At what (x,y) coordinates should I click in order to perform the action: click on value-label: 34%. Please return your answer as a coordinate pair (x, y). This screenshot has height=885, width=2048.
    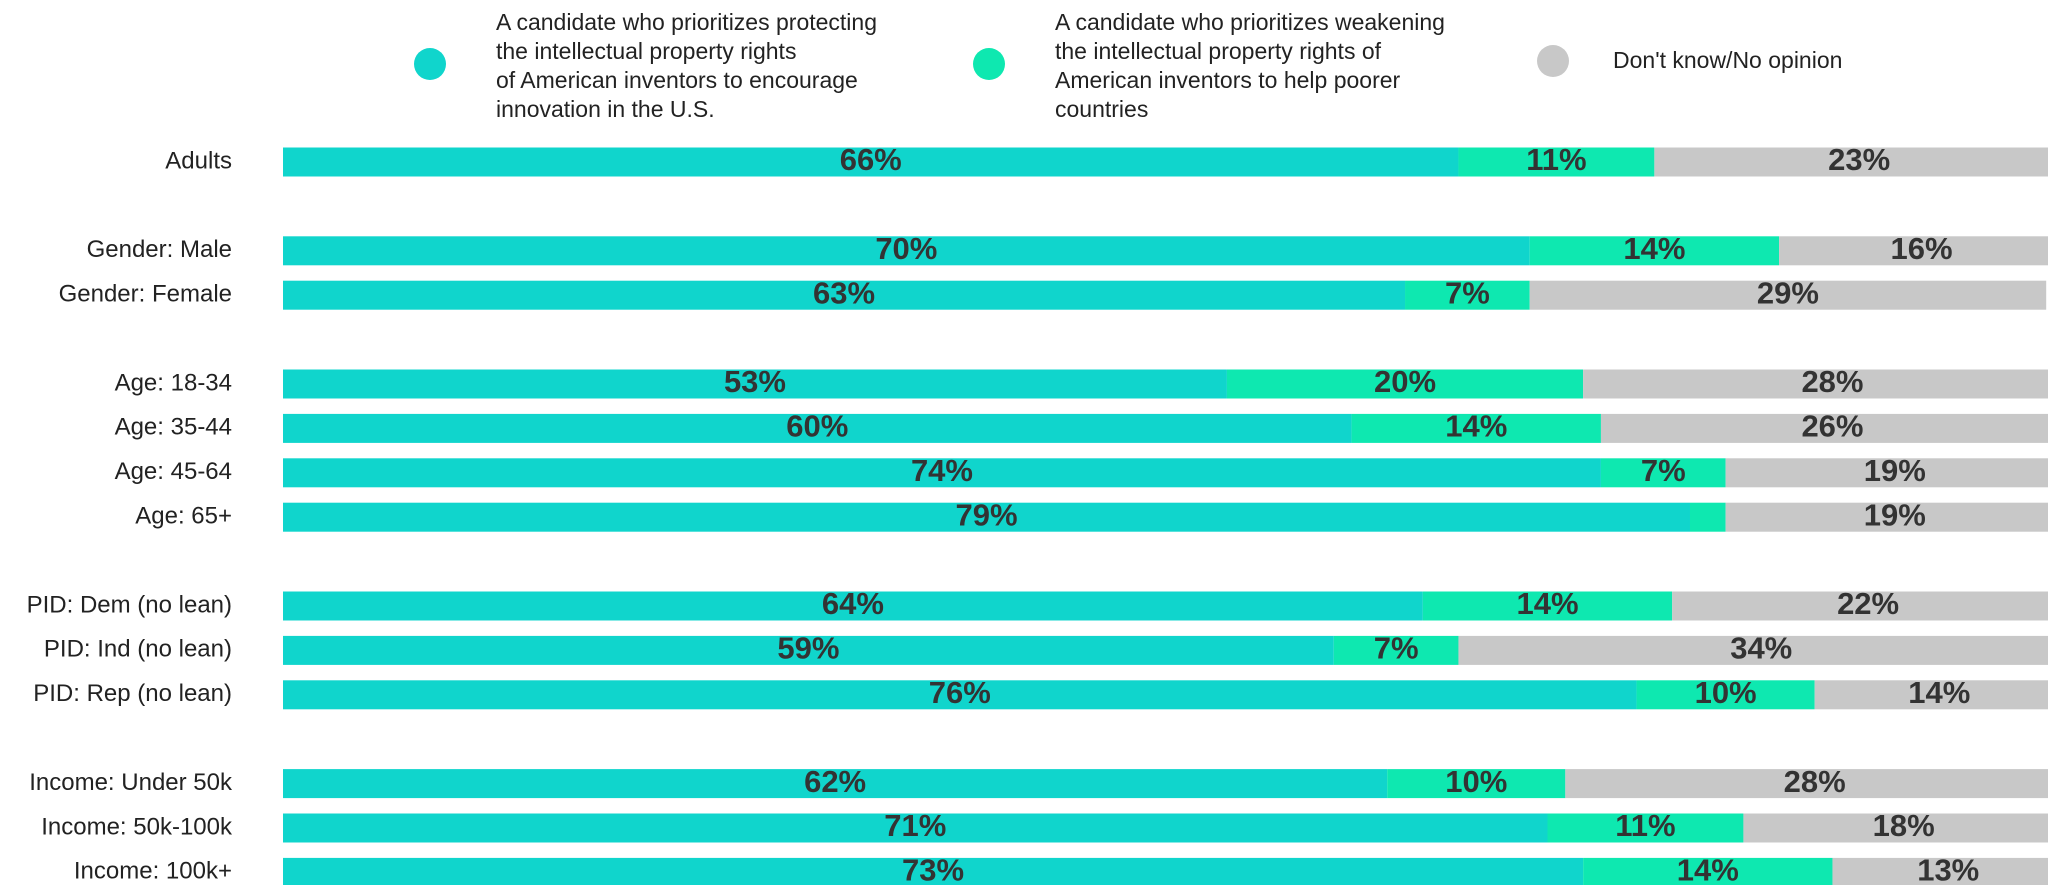
    Looking at the image, I should click on (1761, 648).